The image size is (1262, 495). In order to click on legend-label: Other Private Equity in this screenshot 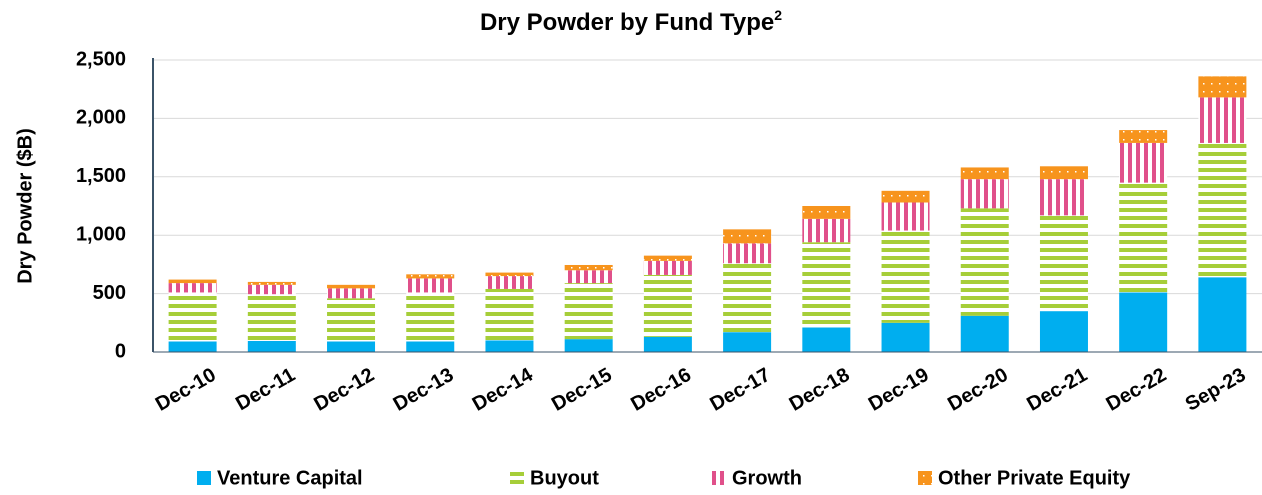, I will do `click(1034, 478)`.